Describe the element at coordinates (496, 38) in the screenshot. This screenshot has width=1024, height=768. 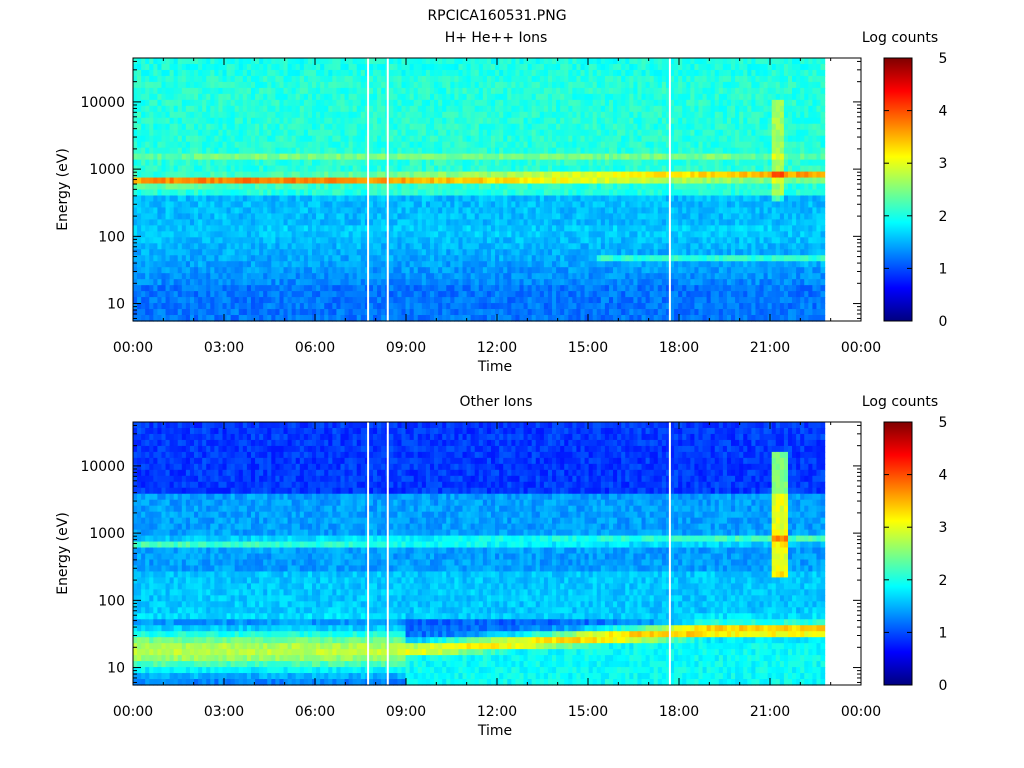
I see `panel-title: H+ He++ Ions` at that location.